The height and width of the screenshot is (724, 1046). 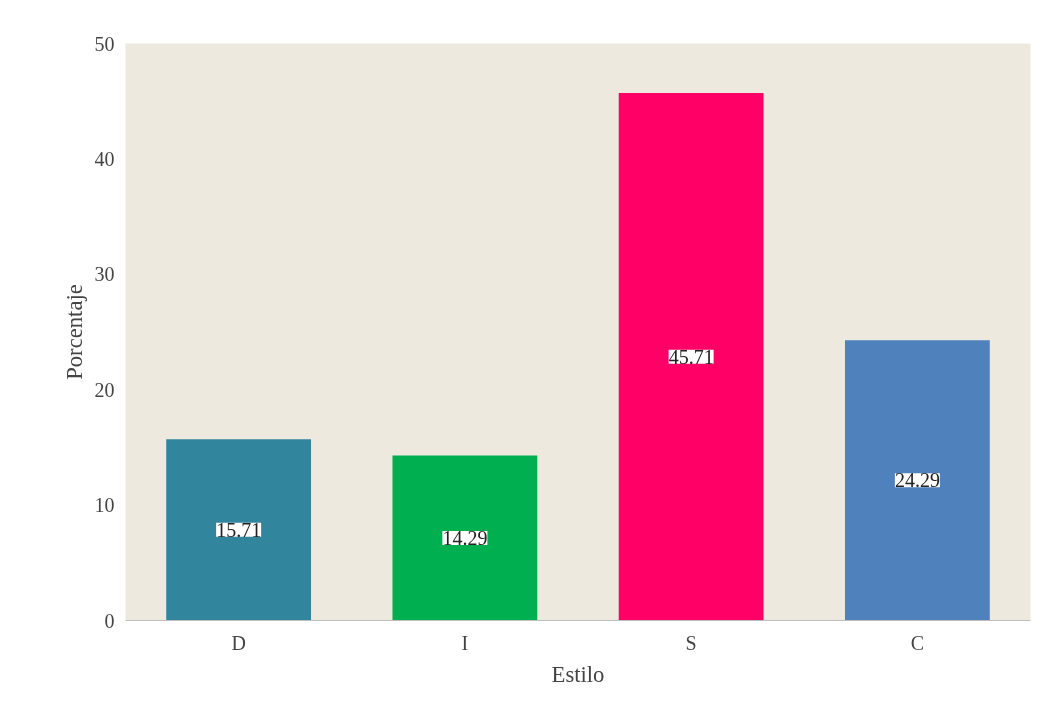 What do you see at coordinates (104, 505) in the screenshot?
I see `y-tick-label: 10` at bounding box center [104, 505].